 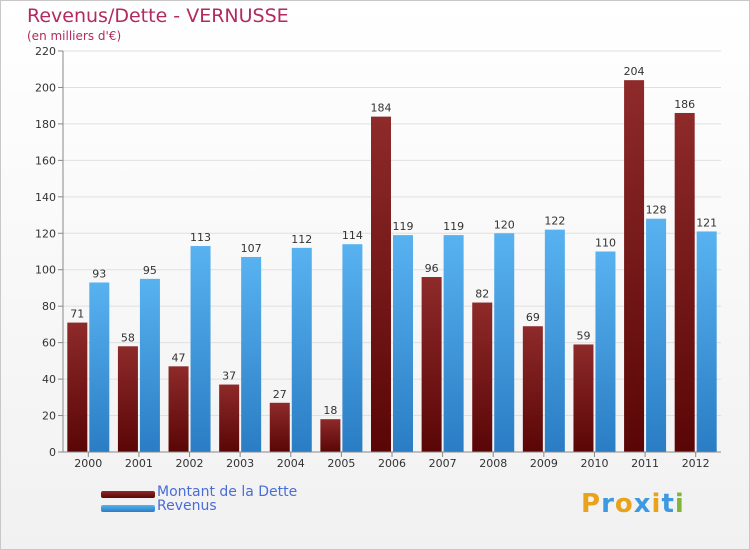 I want to click on legend-swatch-revenue, so click(x=128, y=508).